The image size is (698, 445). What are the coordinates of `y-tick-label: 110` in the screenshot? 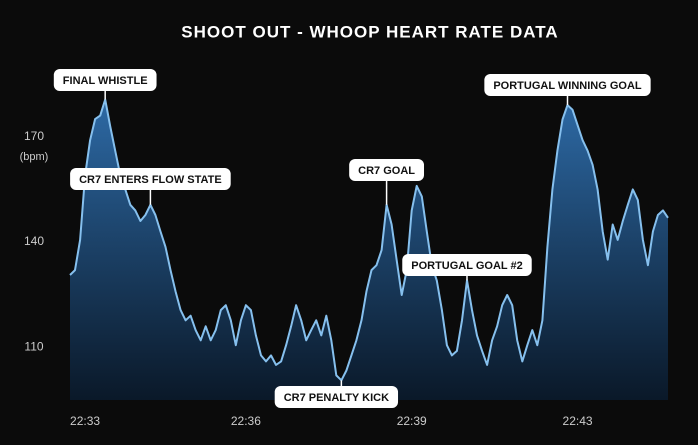 It's located at (33, 347).